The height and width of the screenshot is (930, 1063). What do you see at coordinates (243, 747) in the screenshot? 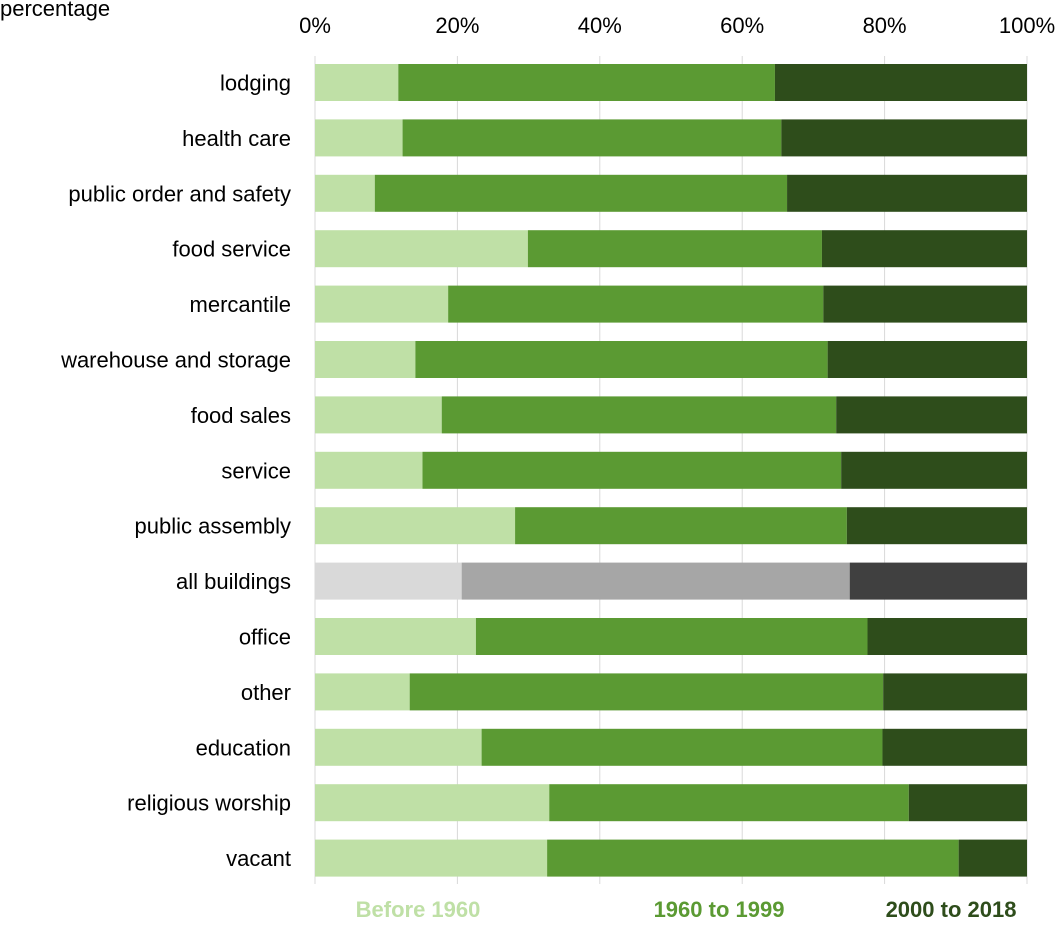
I see `category-label: education` at bounding box center [243, 747].